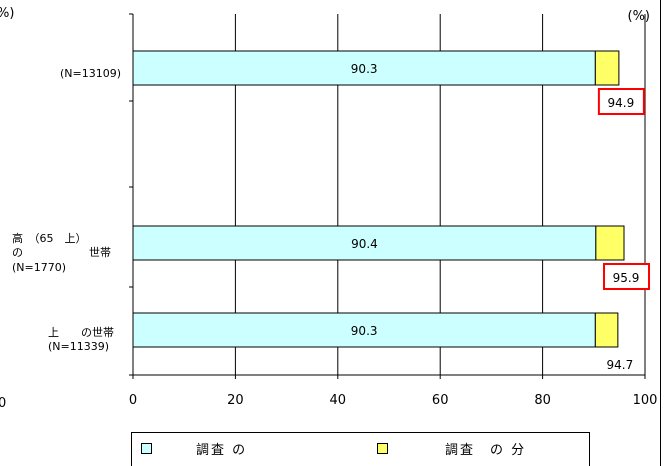  What do you see at coordinates (3, 403) in the screenshot?
I see `zero-label-left-cut: 0` at bounding box center [3, 403].